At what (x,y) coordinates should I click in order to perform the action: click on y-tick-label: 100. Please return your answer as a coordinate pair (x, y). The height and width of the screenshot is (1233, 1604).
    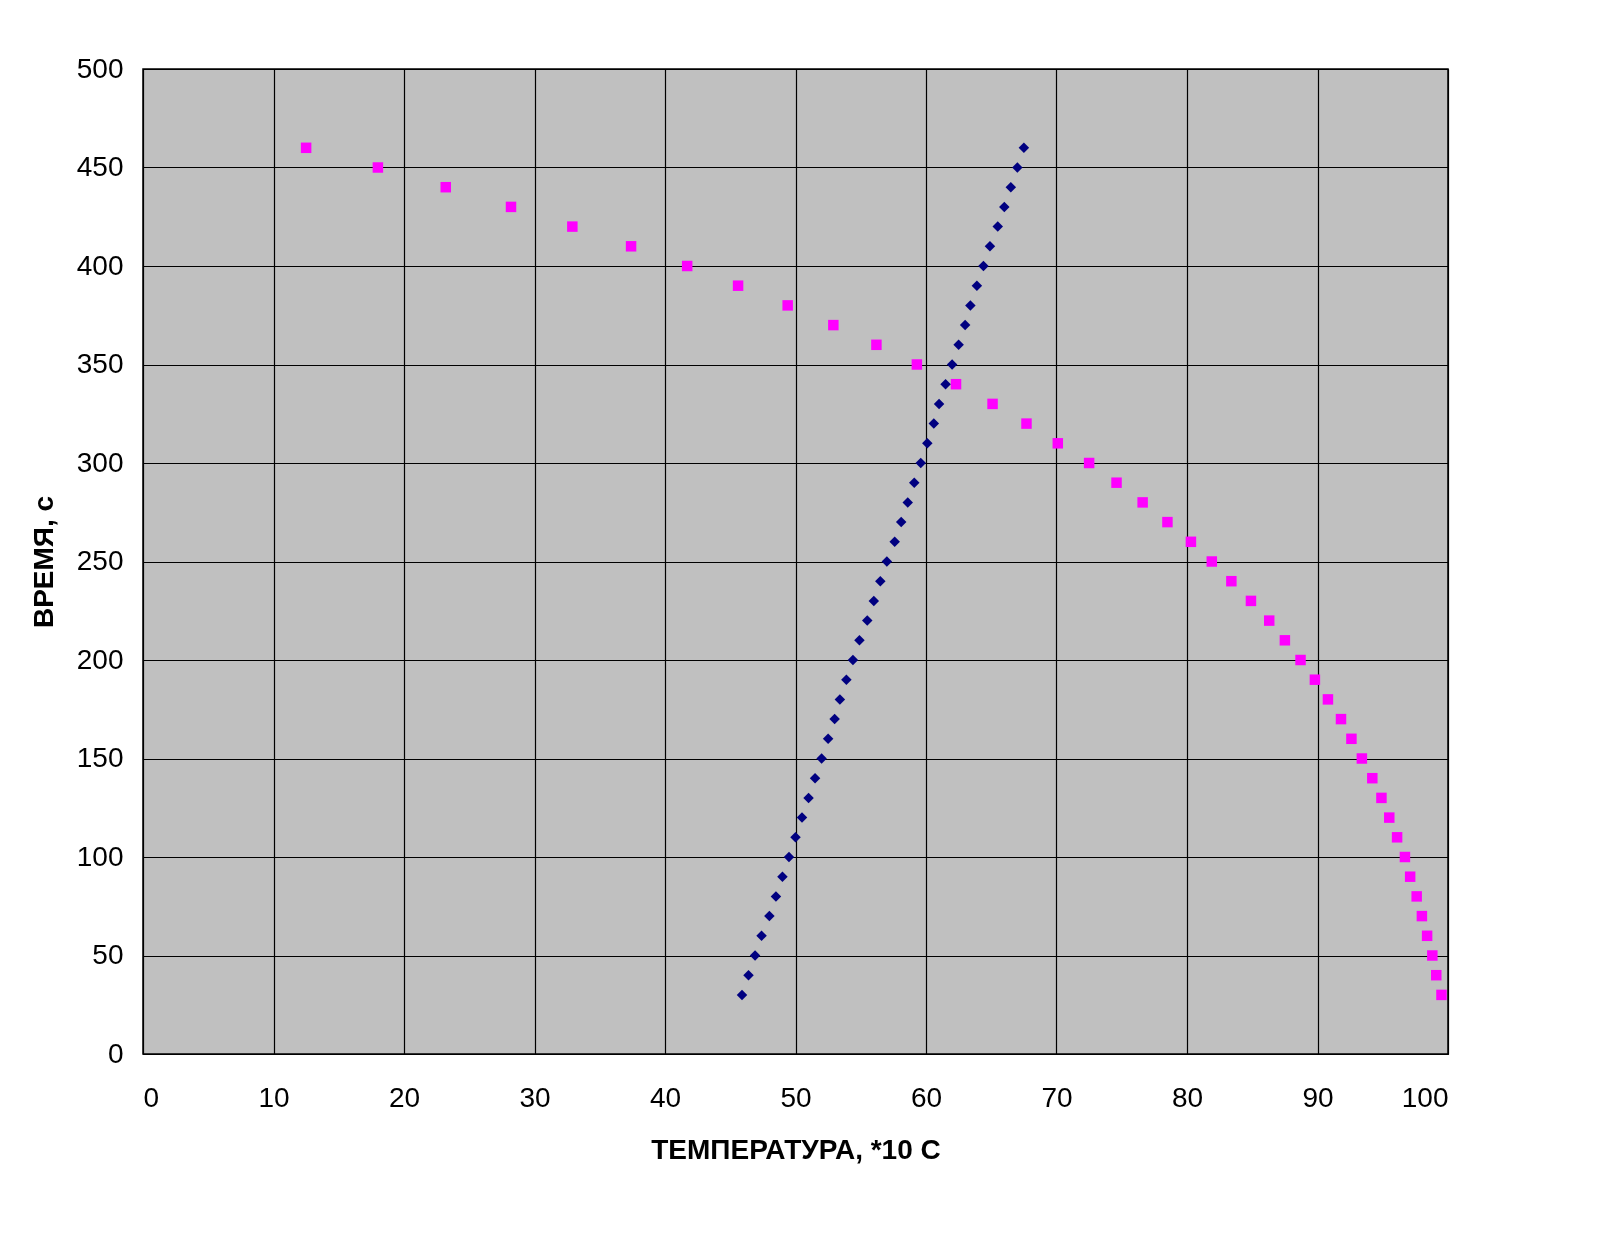
    Looking at the image, I should click on (100, 856).